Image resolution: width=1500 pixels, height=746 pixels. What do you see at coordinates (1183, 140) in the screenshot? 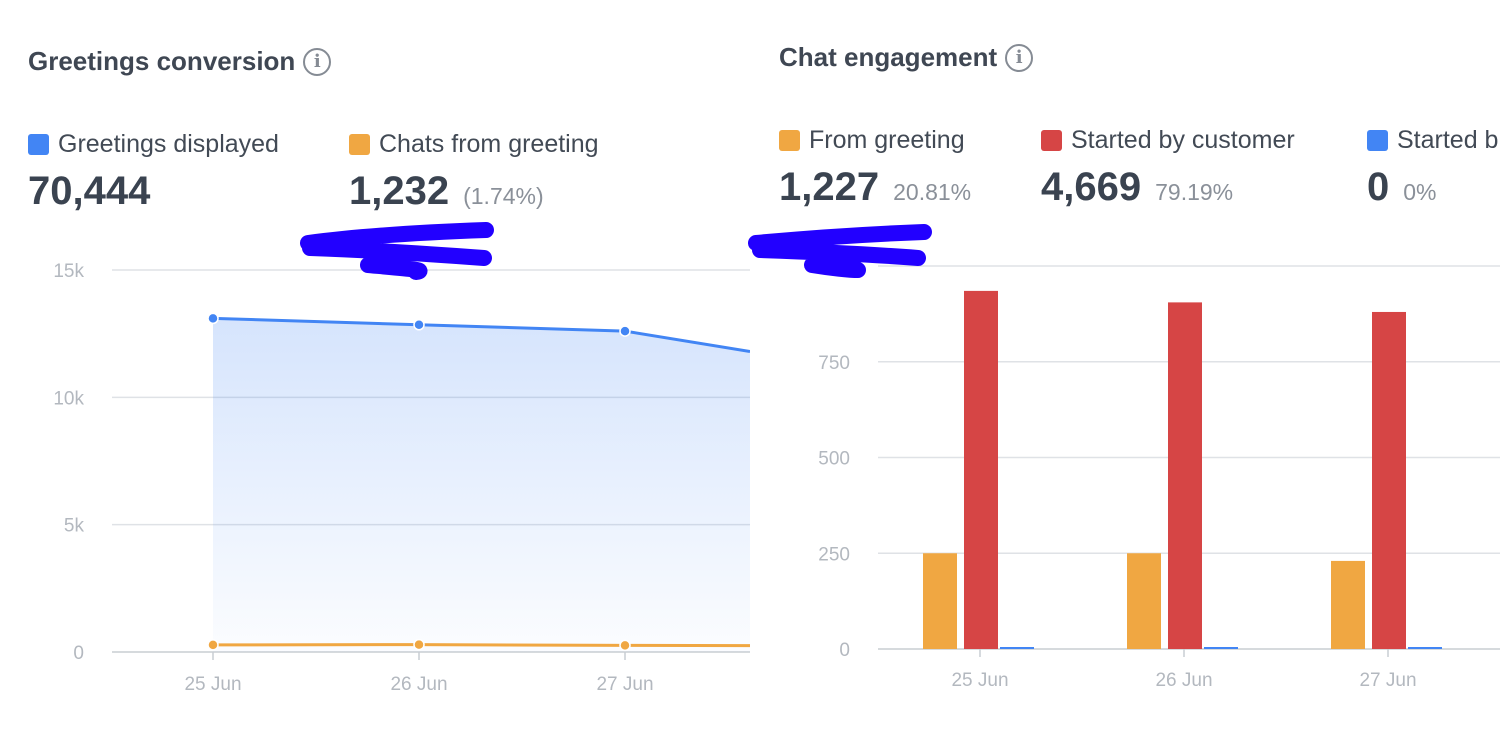
I see `legend-label: Started by customer` at bounding box center [1183, 140].